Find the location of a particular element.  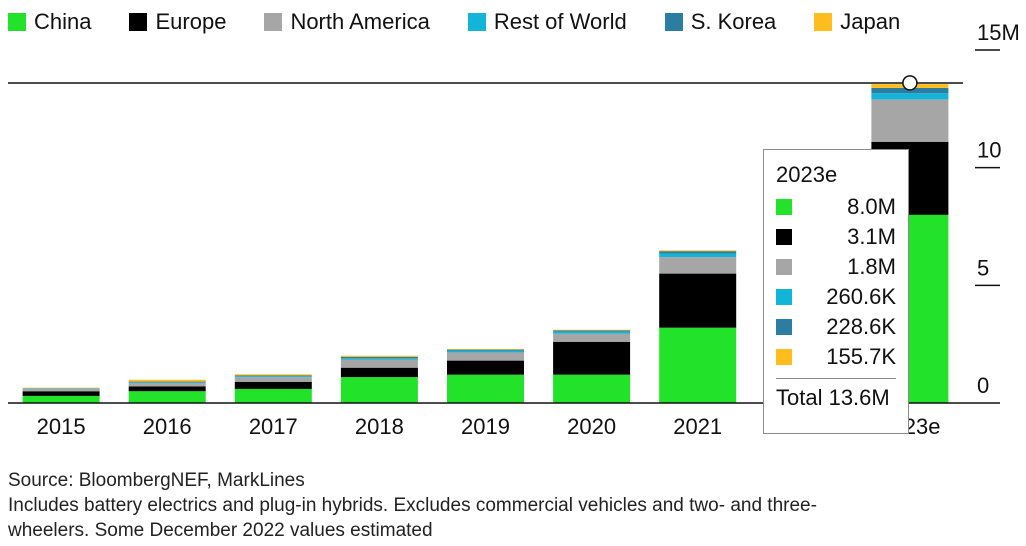

bar-segment-rest-of-world-2023e is located at coordinates (910, 96).